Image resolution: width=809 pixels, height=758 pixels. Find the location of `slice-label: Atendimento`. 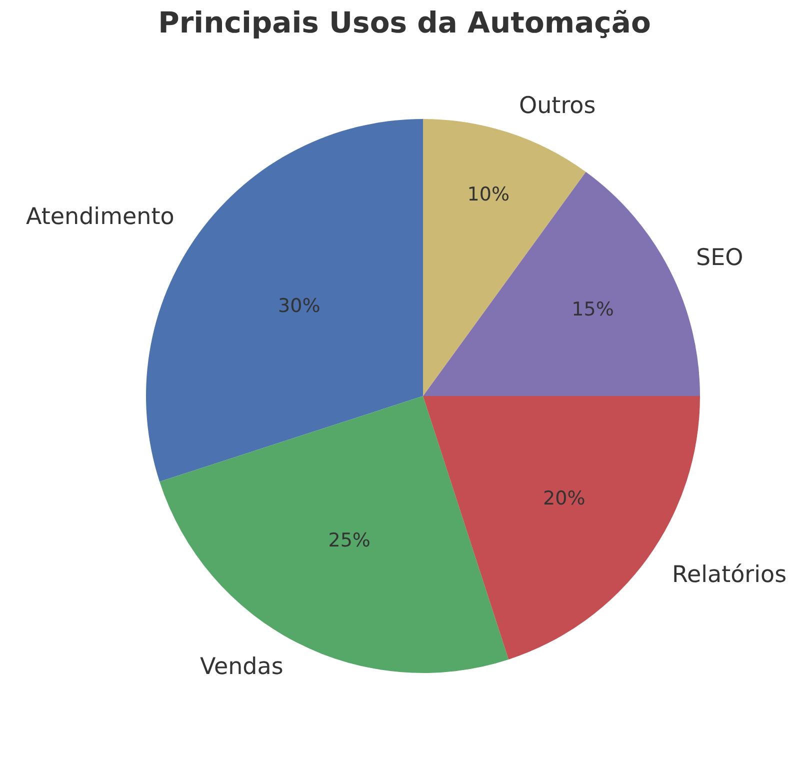

slice-label: Atendimento is located at coordinates (100, 217).